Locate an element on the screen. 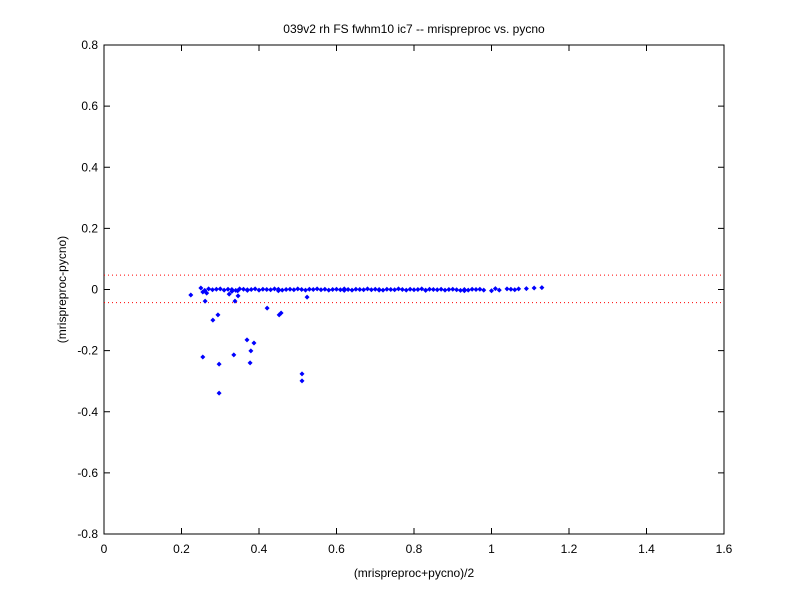 The height and width of the screenshot is (600, 800). x-tick-label: 1.2 is located at coordinates (569, 549).